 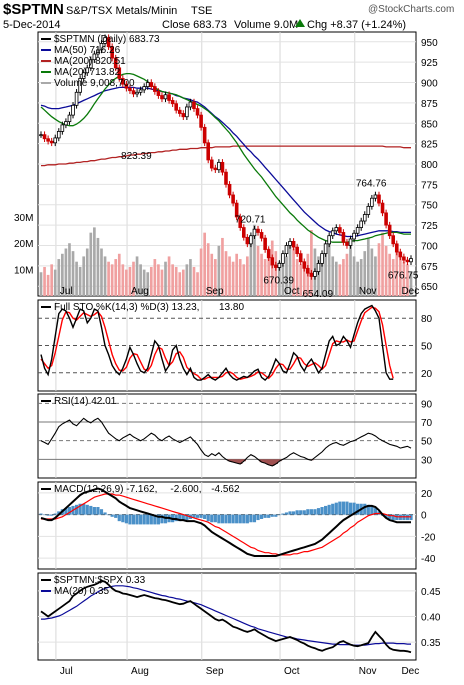 I want to click on month-label-price: Sep, so click(x=215, y=291).